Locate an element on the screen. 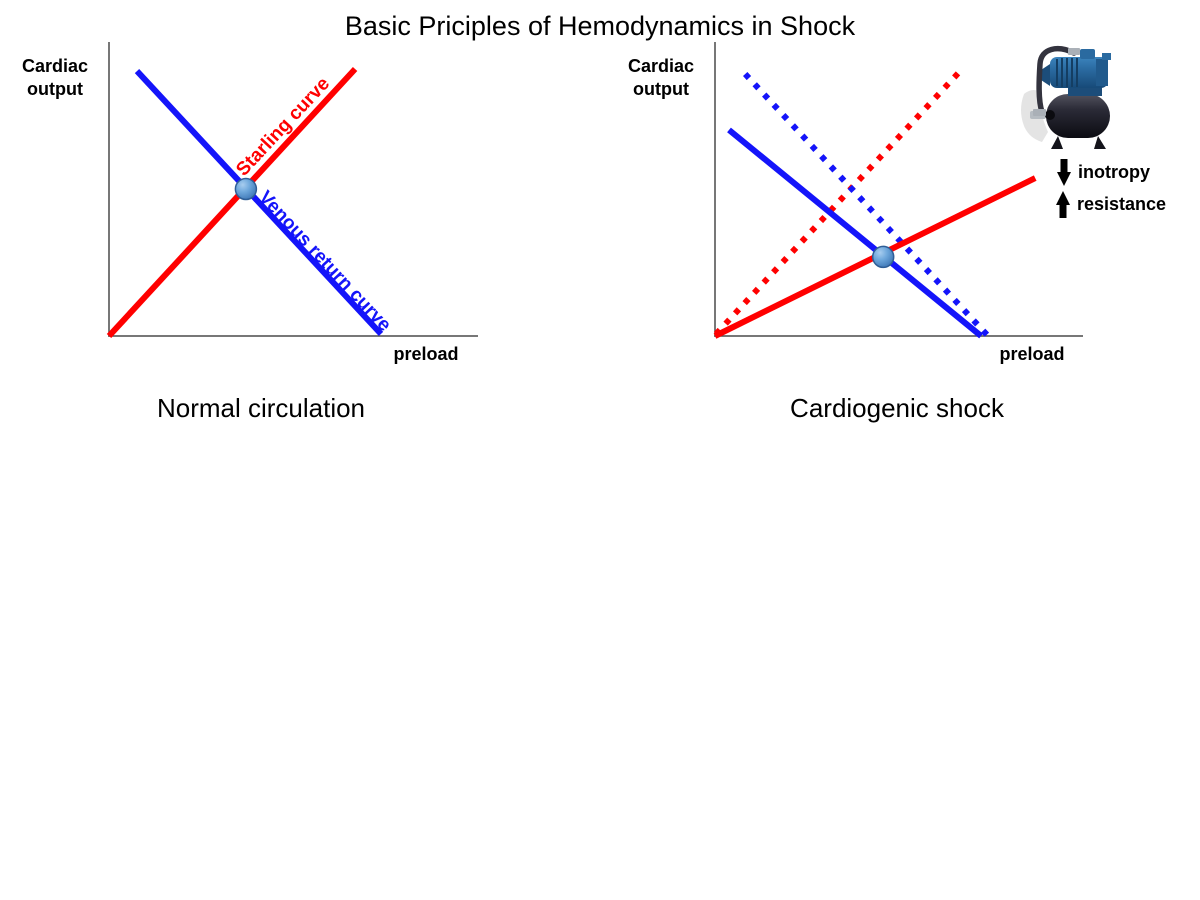  pump-top-cap is located at coordinates (1087, 54).